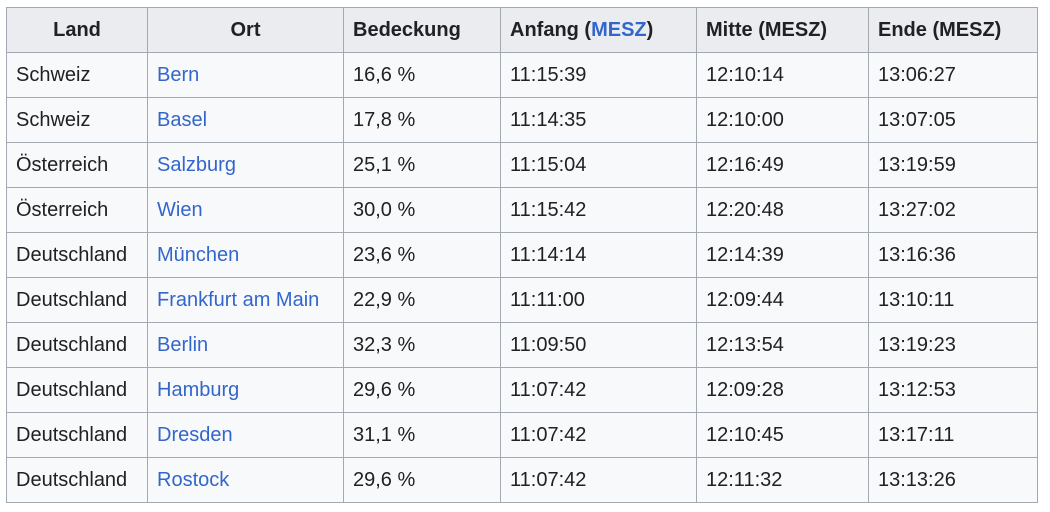 The image size is (1050, 512). I want to click on table-cell: Salzburg, so click(245, 165).